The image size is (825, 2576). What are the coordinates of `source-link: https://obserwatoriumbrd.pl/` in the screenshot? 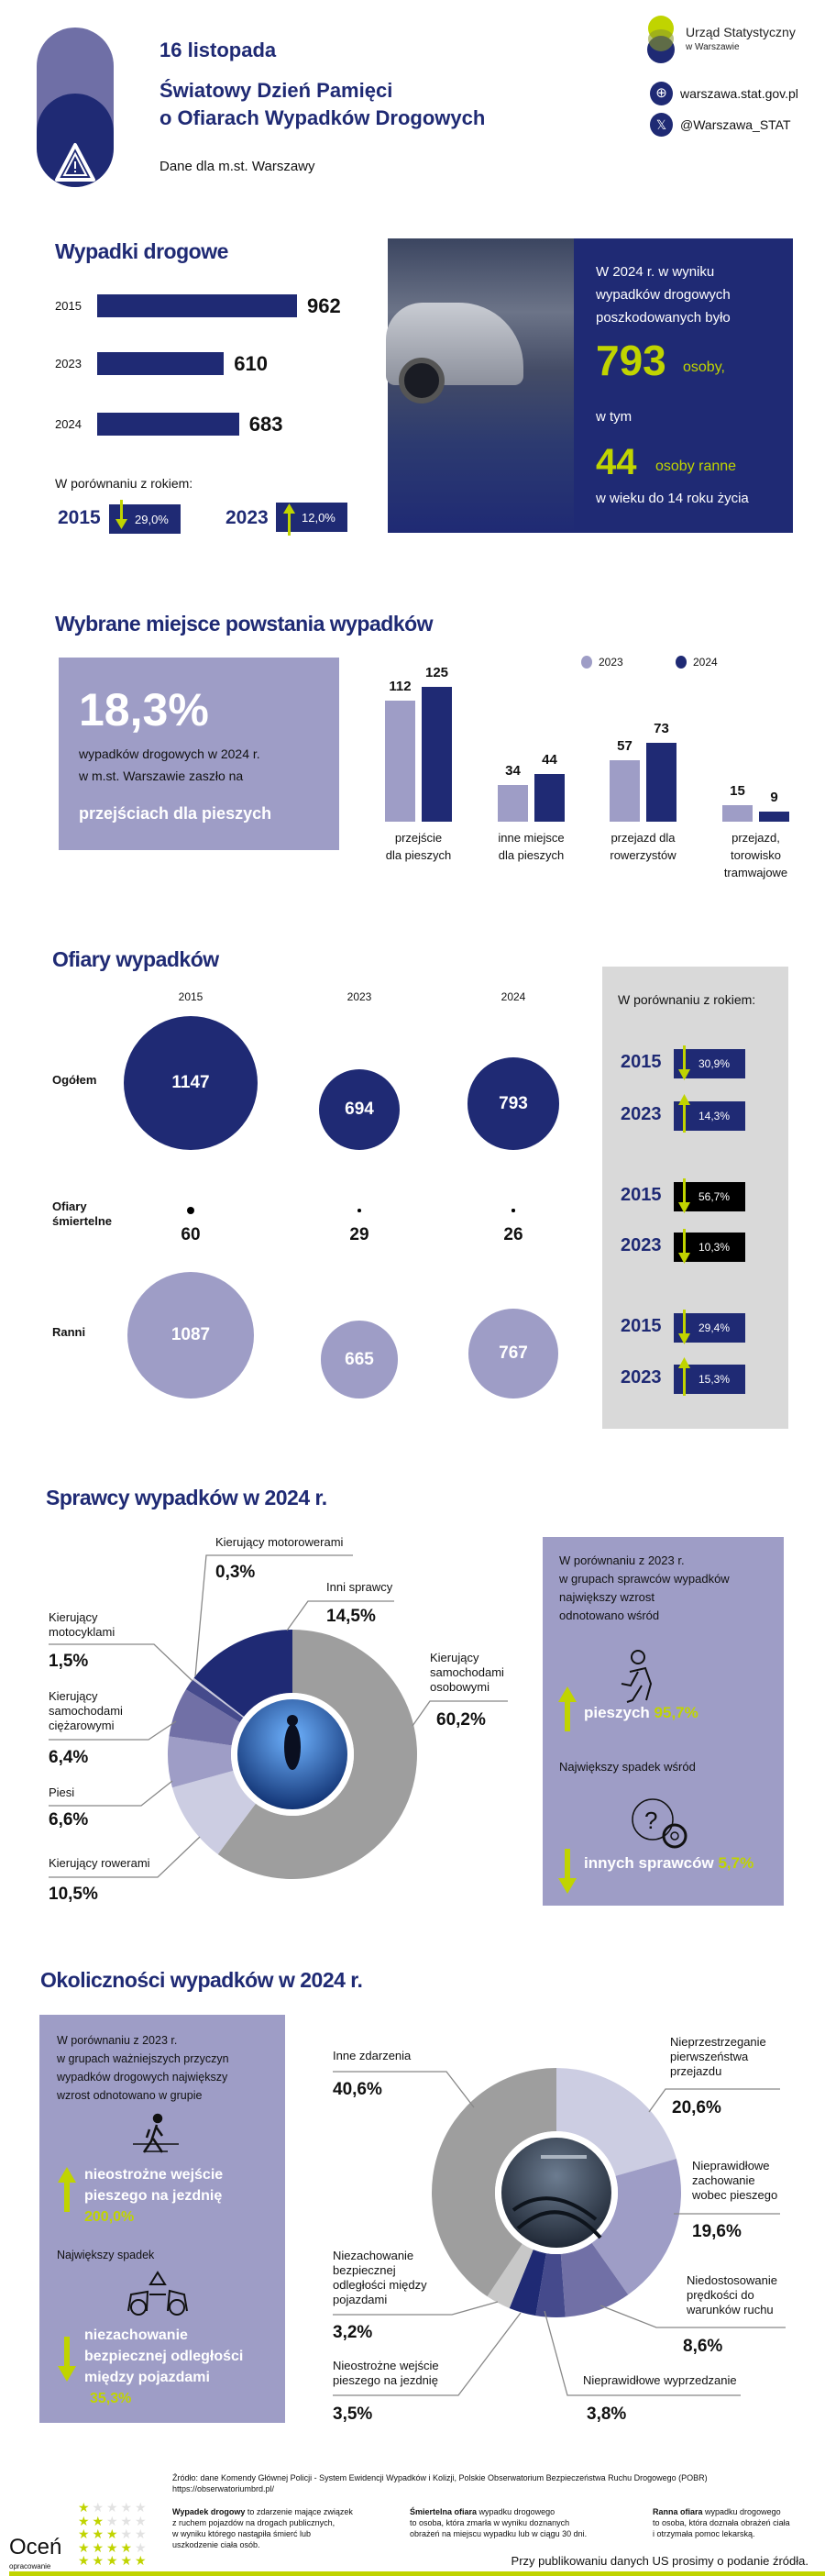 It's located at (223, 2488).